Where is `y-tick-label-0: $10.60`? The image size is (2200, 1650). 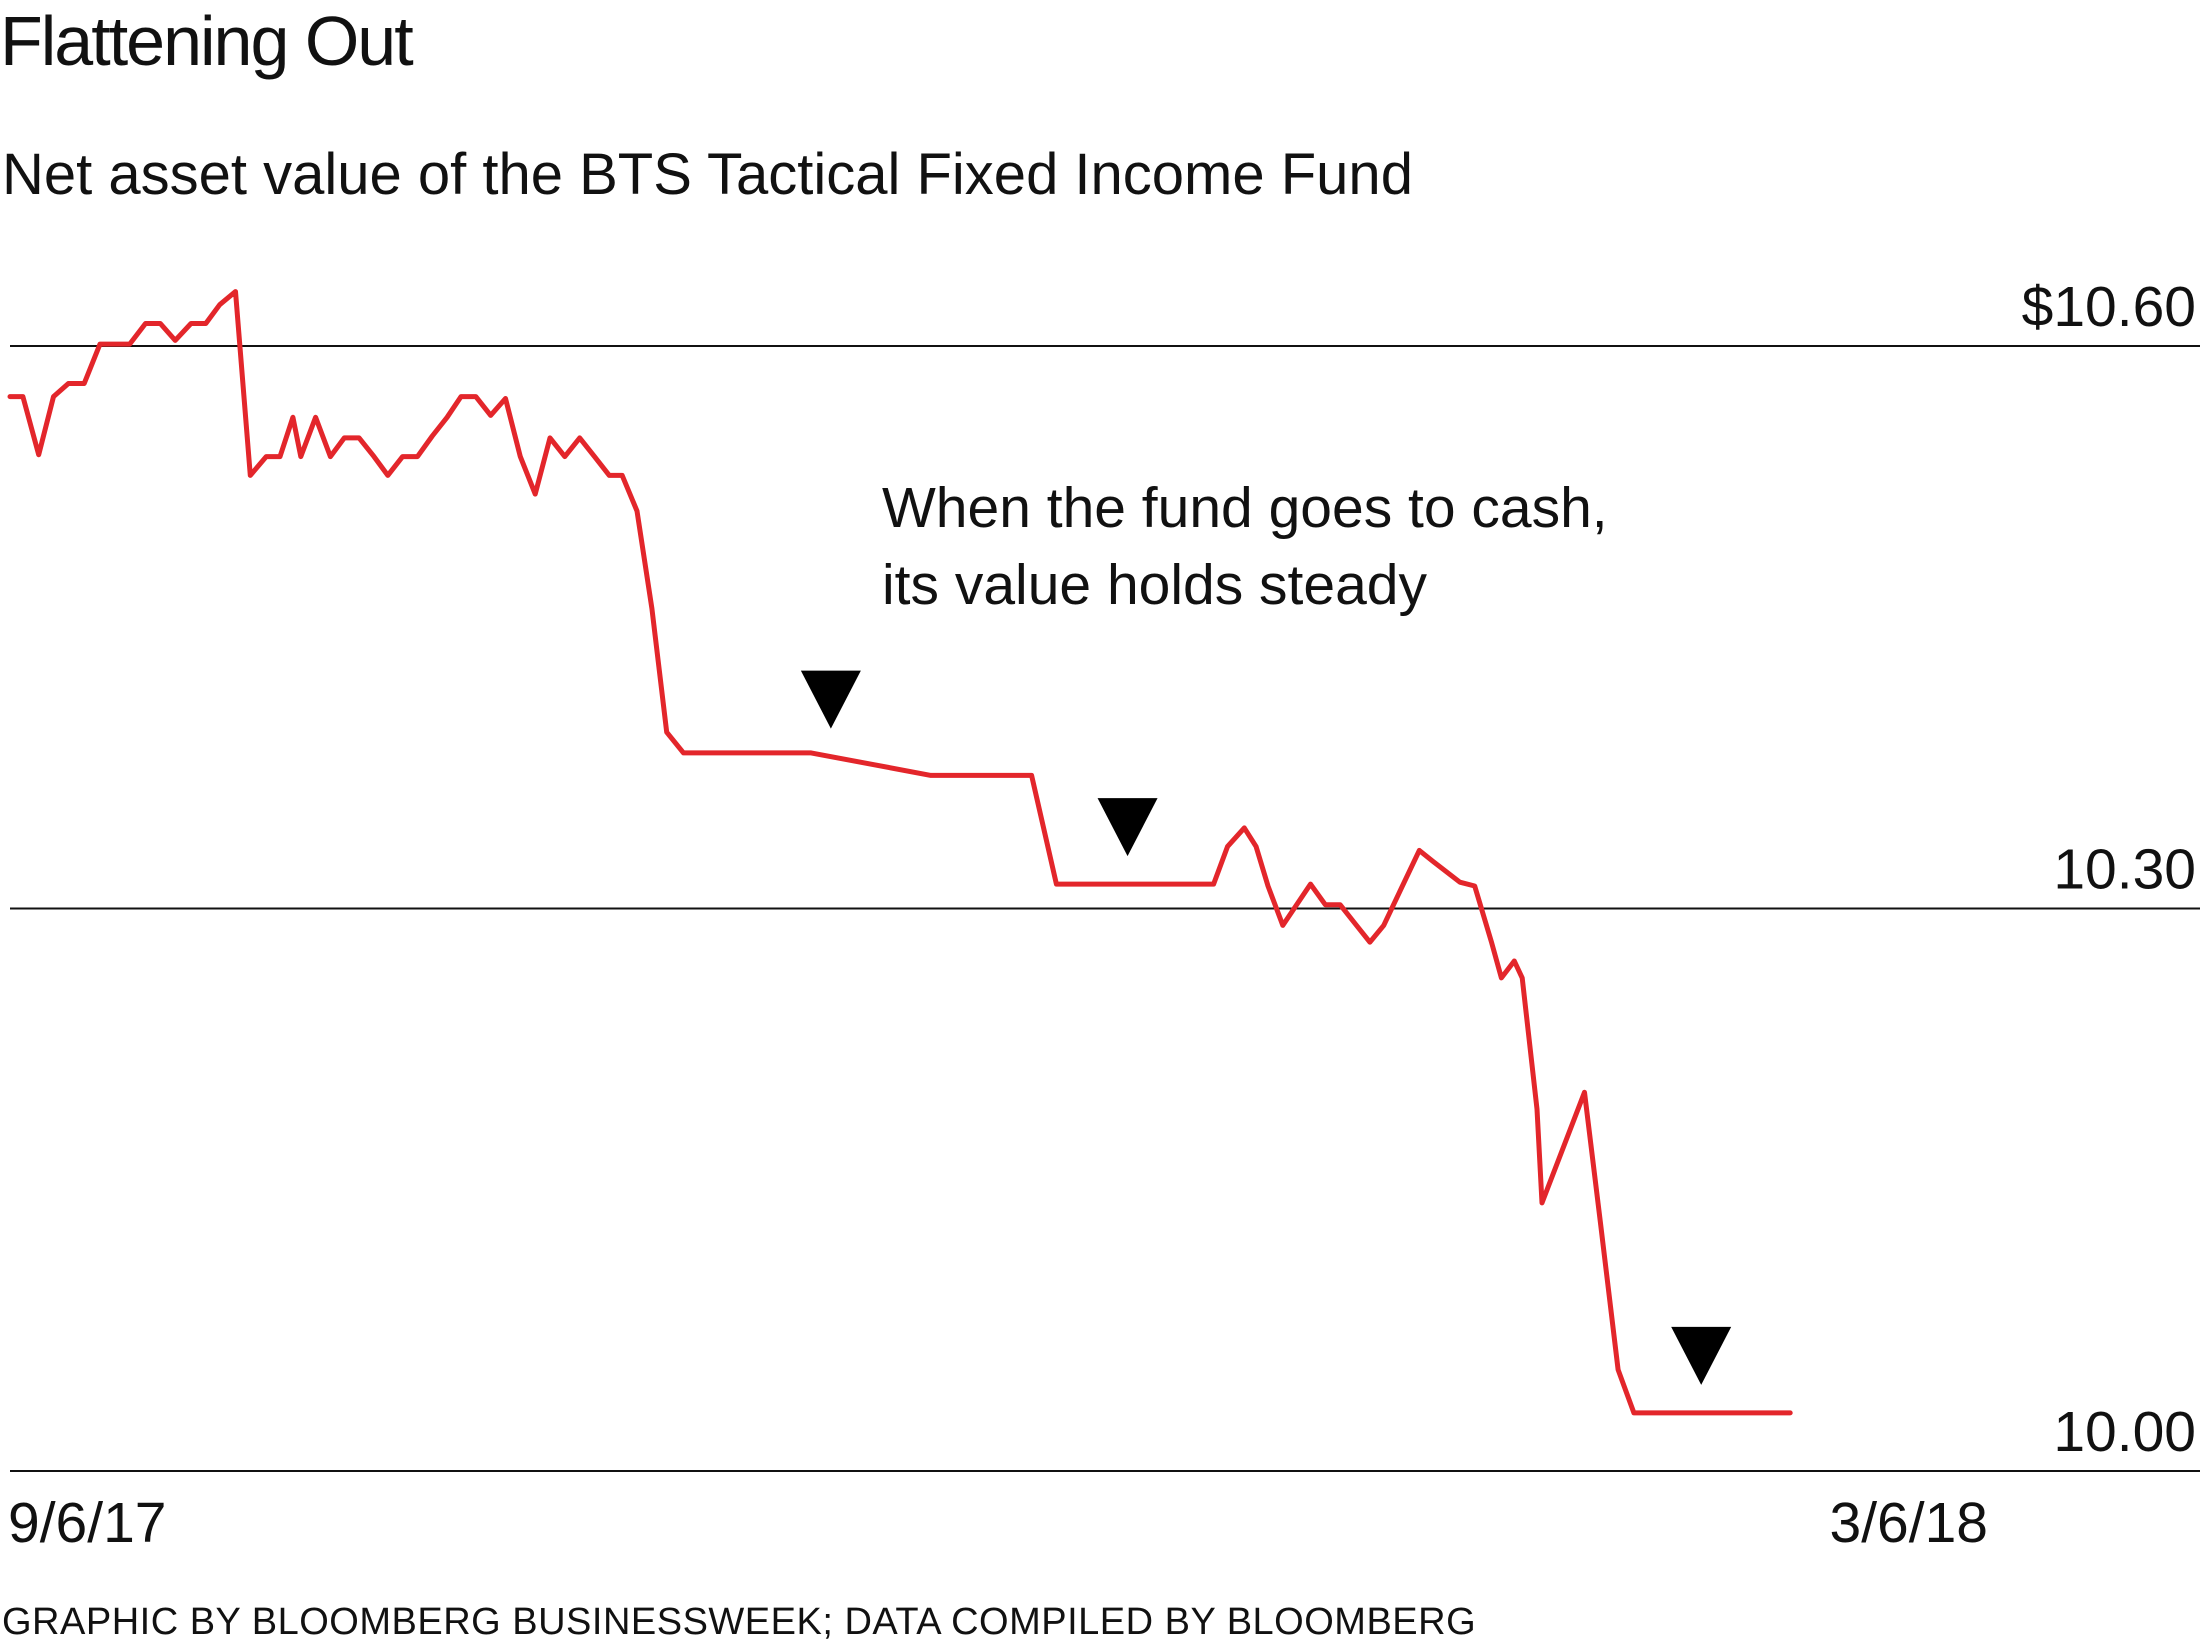
y-tick-label-0: $10.60 is located at coordinates (2109, 307).